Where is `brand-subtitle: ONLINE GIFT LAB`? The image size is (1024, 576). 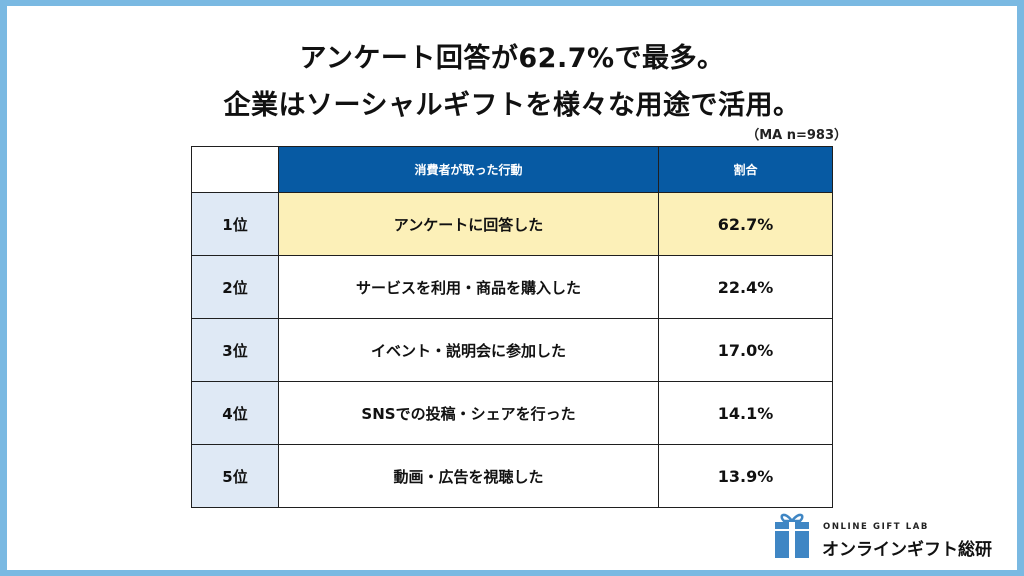 brand-subtitle: ONLINE GIFT LAB is located at coordinates (876, 527).